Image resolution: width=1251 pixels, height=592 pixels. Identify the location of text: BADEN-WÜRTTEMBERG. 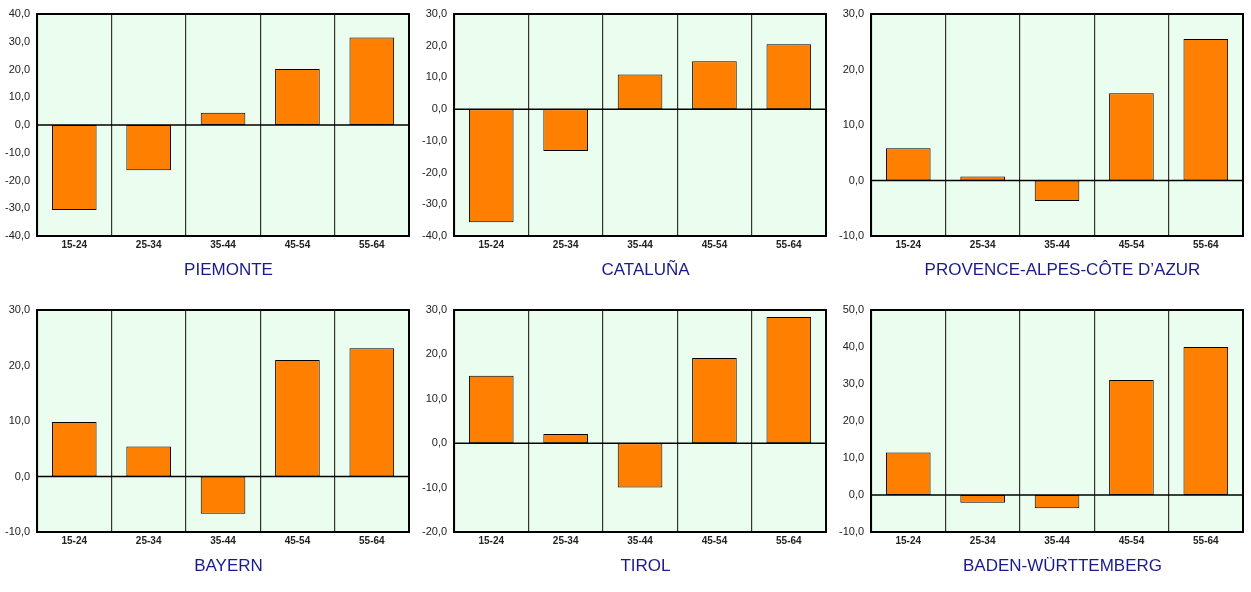
(1062, 566).